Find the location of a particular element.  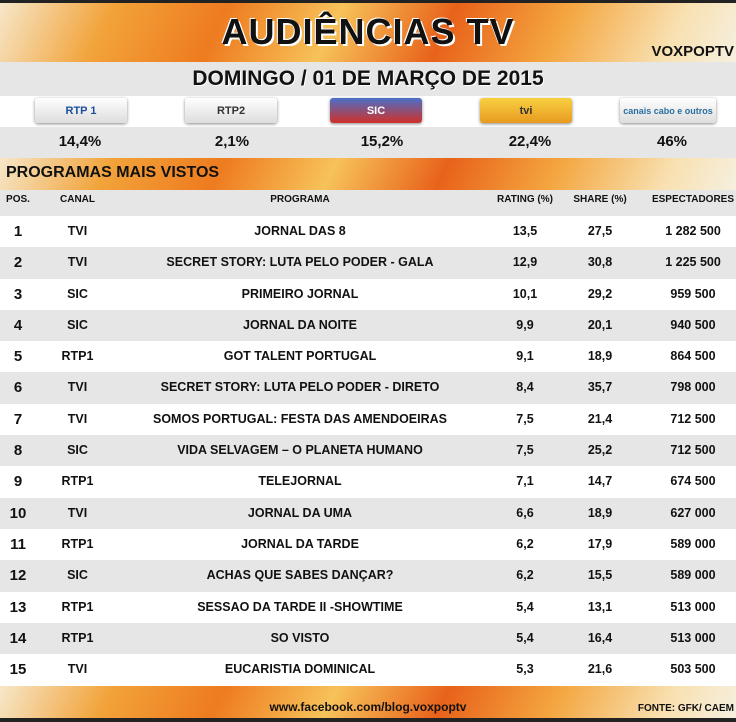

cell-pos: 7 is located at coordinates (18, 419).